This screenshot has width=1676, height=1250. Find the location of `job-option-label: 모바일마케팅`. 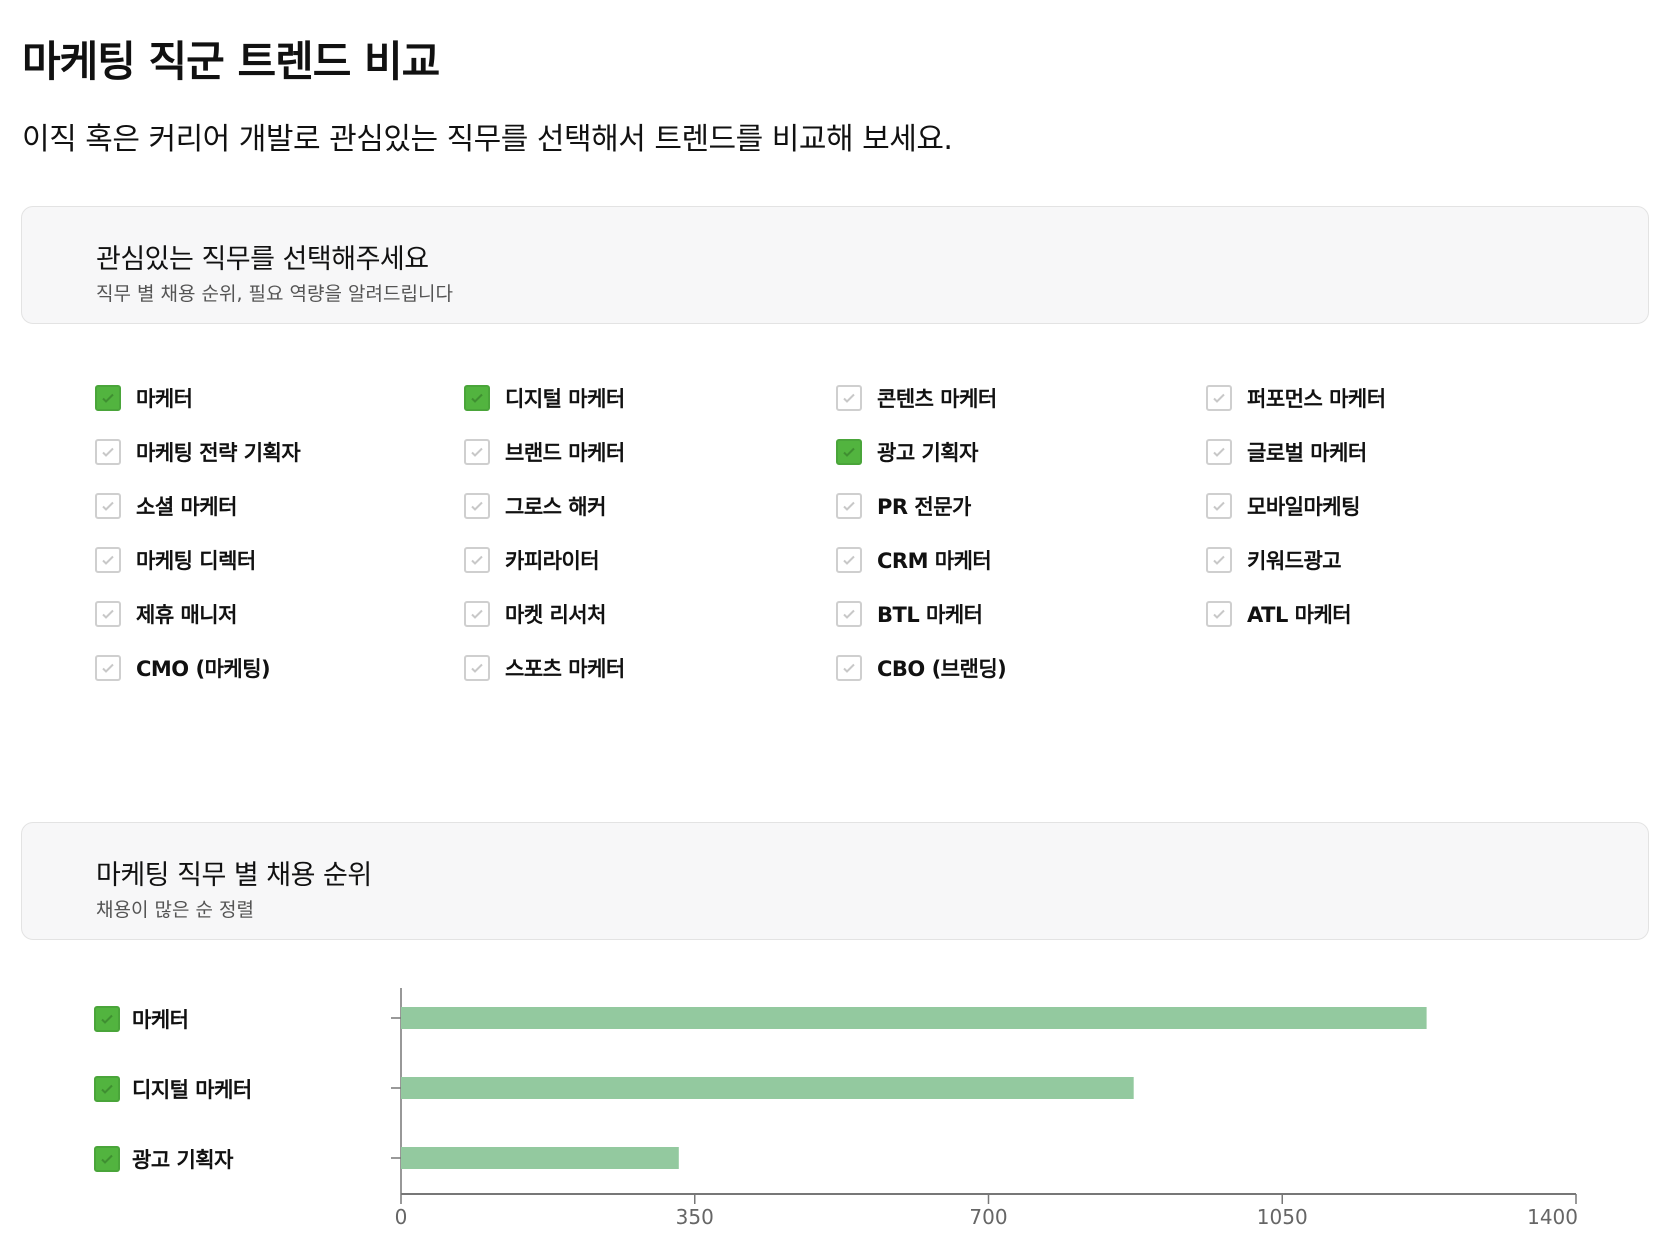

job-option-label: 모바일마케팅 is located at coordinates (1303, 507).